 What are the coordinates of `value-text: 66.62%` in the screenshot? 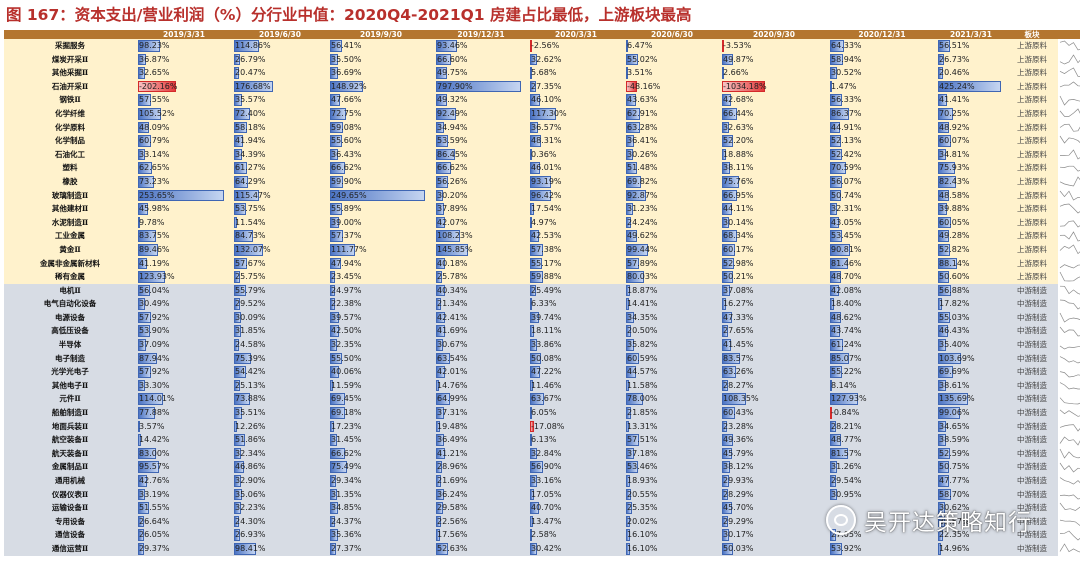 It's located at (346, 168).